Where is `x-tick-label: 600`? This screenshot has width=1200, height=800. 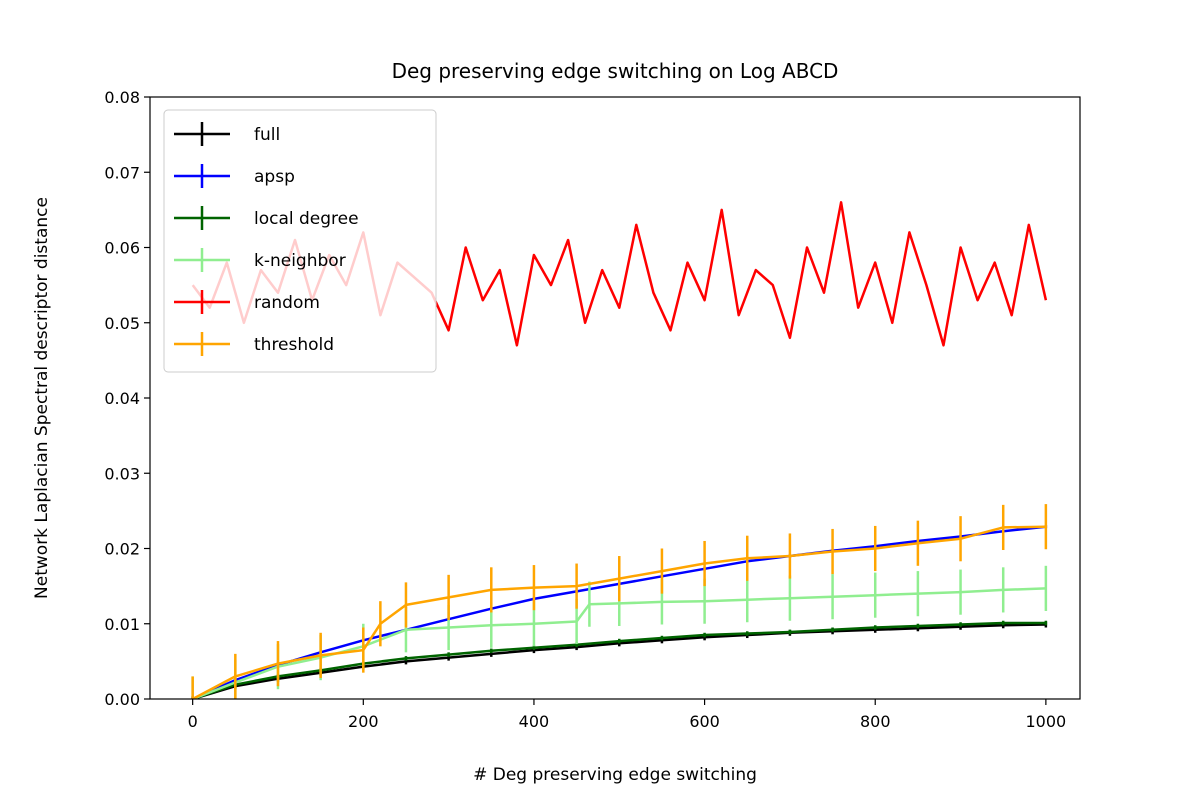 x-tick-label: 600 is located at coordinates (704, 721).